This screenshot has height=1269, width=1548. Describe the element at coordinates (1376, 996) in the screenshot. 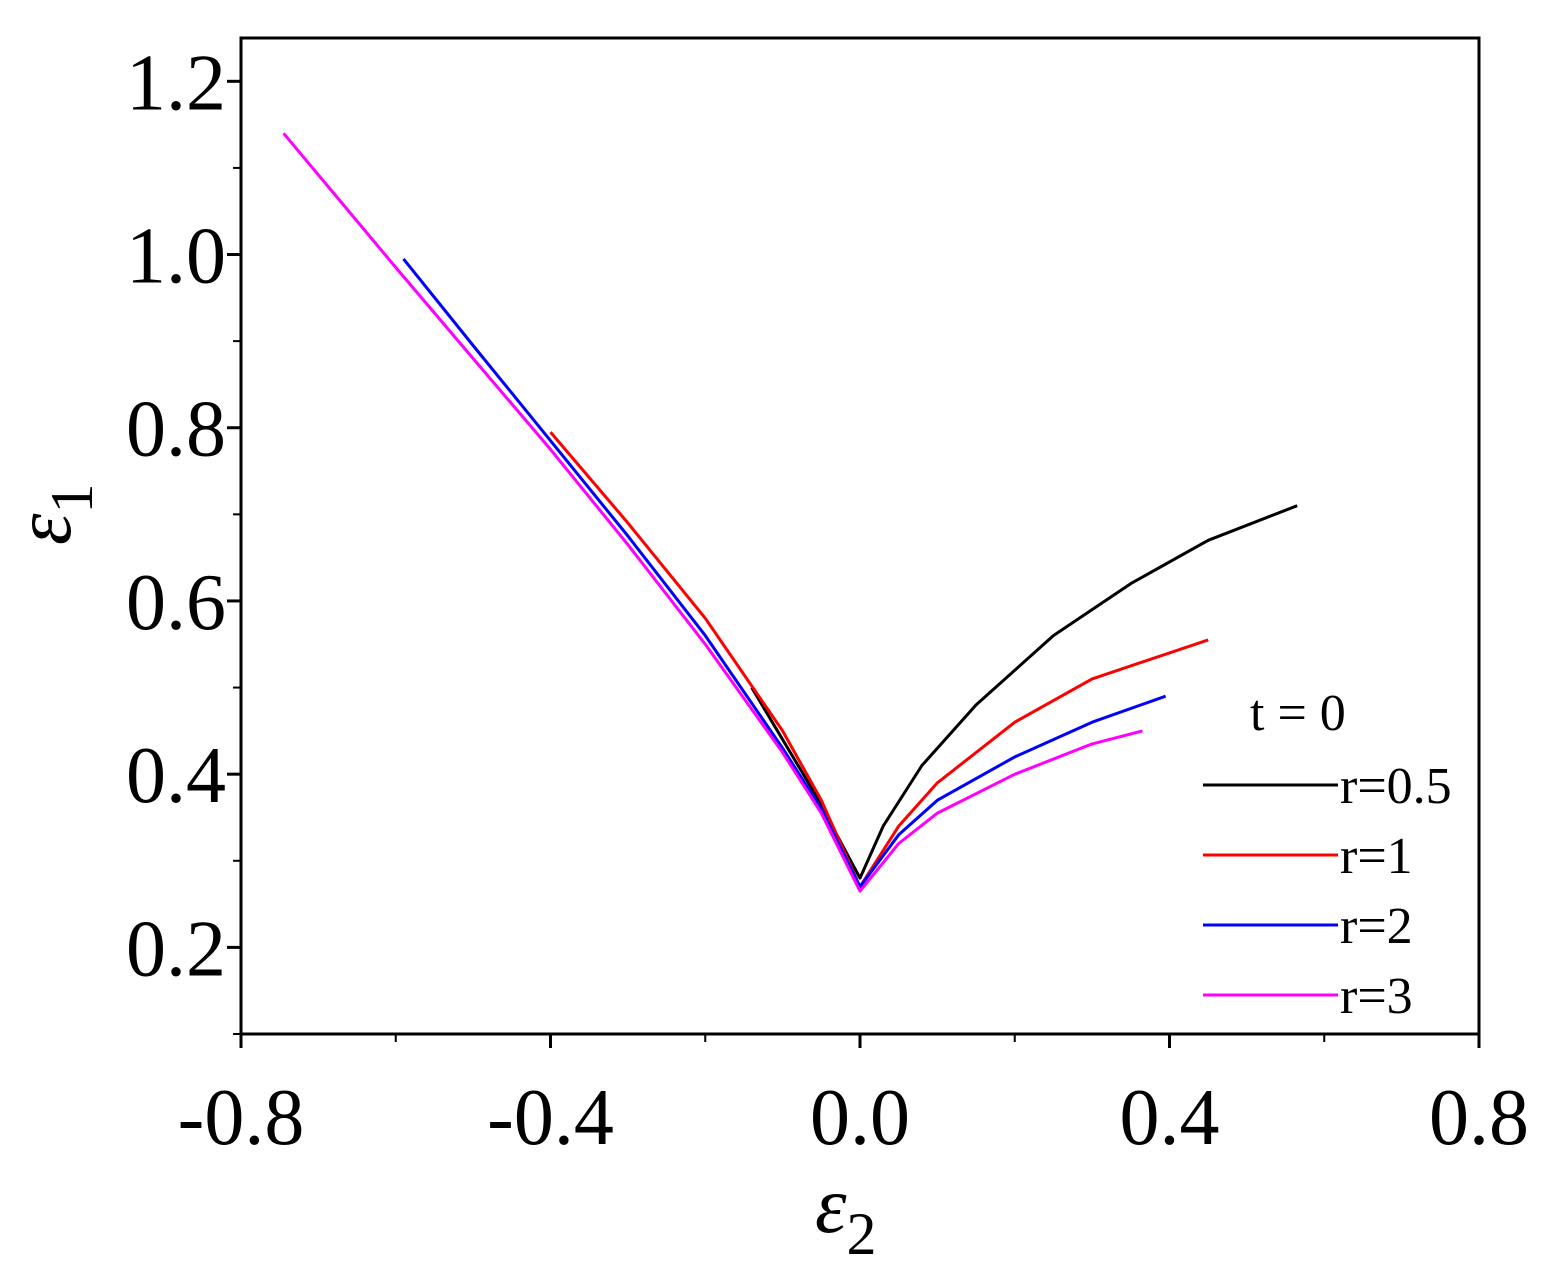

I see `legend-label: r=3` at that location.